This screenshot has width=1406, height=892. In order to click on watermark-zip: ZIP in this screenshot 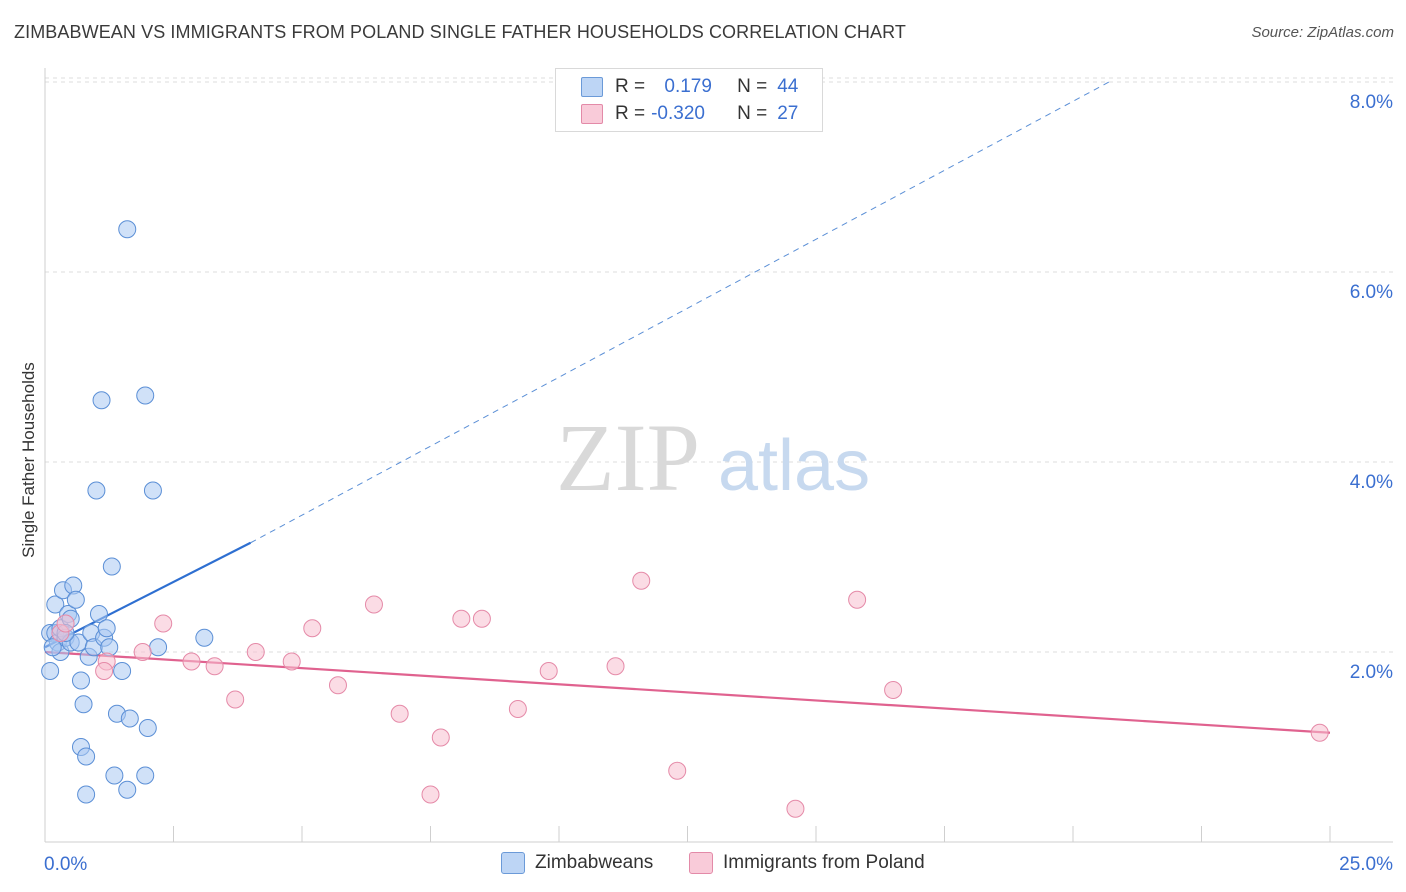, I will do `click(628, 457)`.